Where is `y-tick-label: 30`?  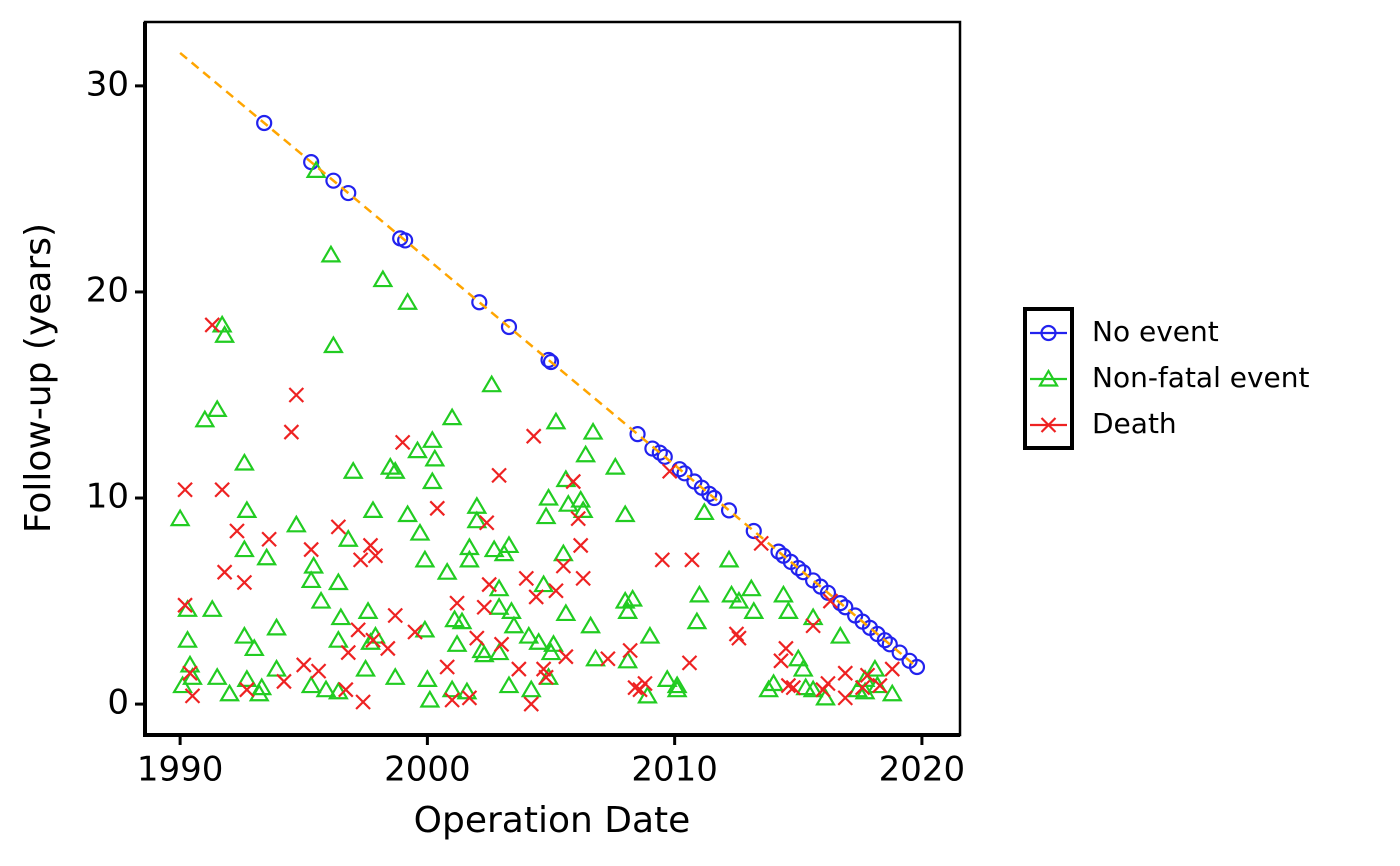
y-tick-label: 30 is located at coordinates (107, 84).